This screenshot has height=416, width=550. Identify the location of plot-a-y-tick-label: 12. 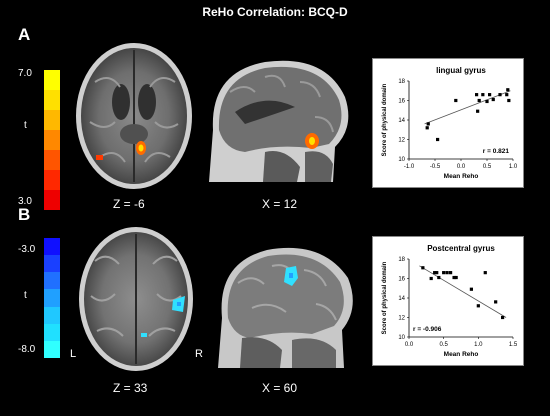
(401, 141).